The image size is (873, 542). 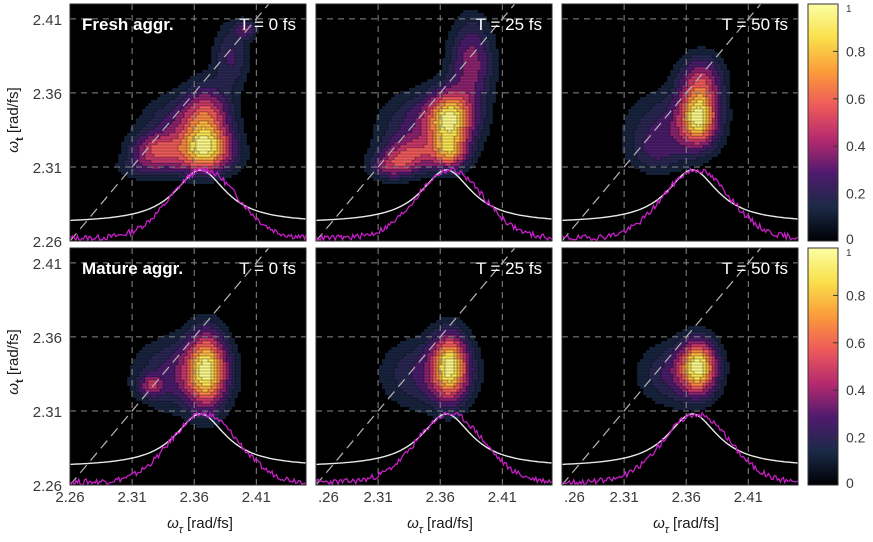 What do you see at coordinates (267, 24) in the screenshot?
I see `time-label: T = 0 fs` at bounding box center [267, 24].